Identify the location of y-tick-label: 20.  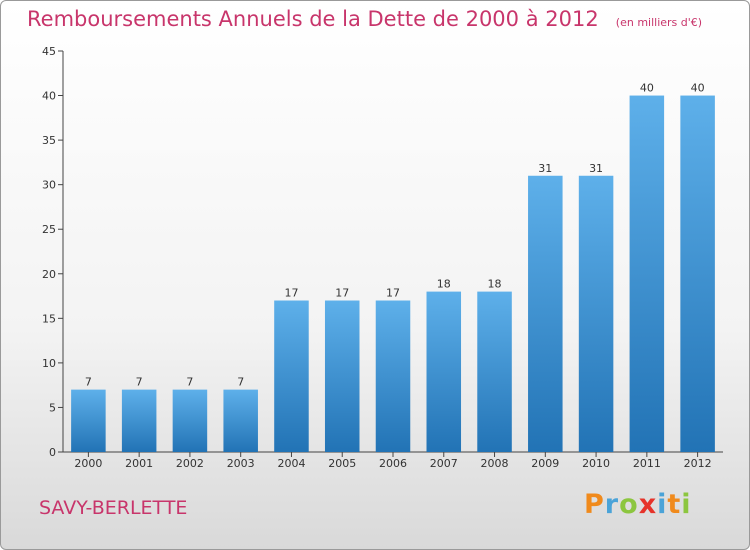
(49, 274).